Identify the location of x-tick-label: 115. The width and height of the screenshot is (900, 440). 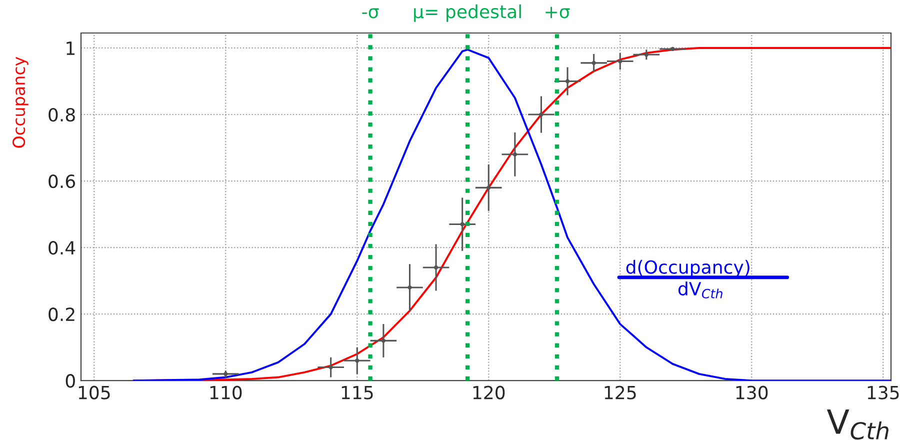
(357, 393).